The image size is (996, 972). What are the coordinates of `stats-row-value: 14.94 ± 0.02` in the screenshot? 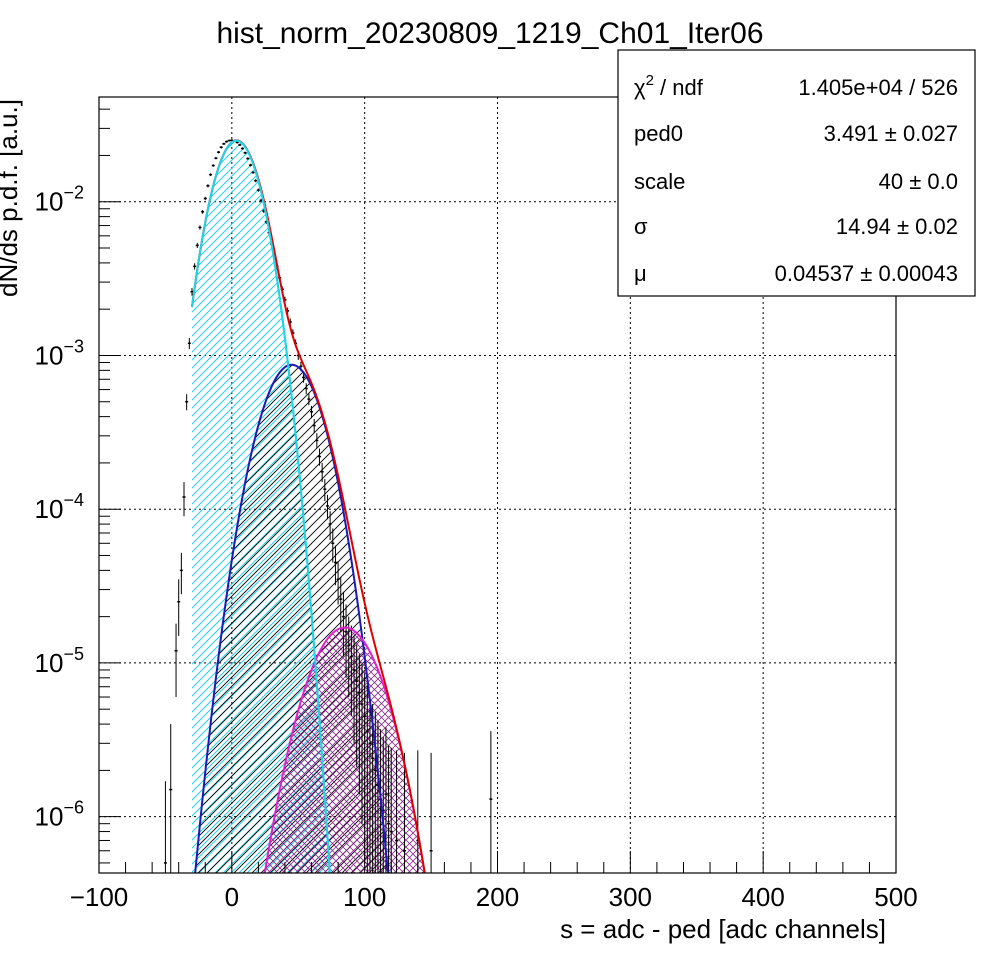 It's located at (897, 226).